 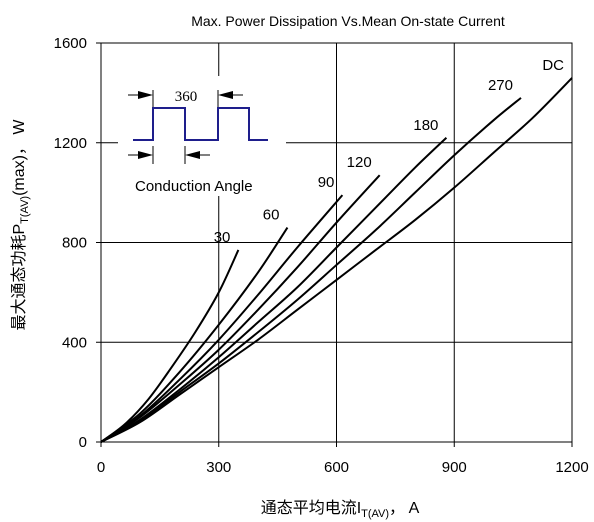 What do you see at coordinates (186, 97) in the screenshot?
I see `period-label: 360` at bounding box center [186, 97].